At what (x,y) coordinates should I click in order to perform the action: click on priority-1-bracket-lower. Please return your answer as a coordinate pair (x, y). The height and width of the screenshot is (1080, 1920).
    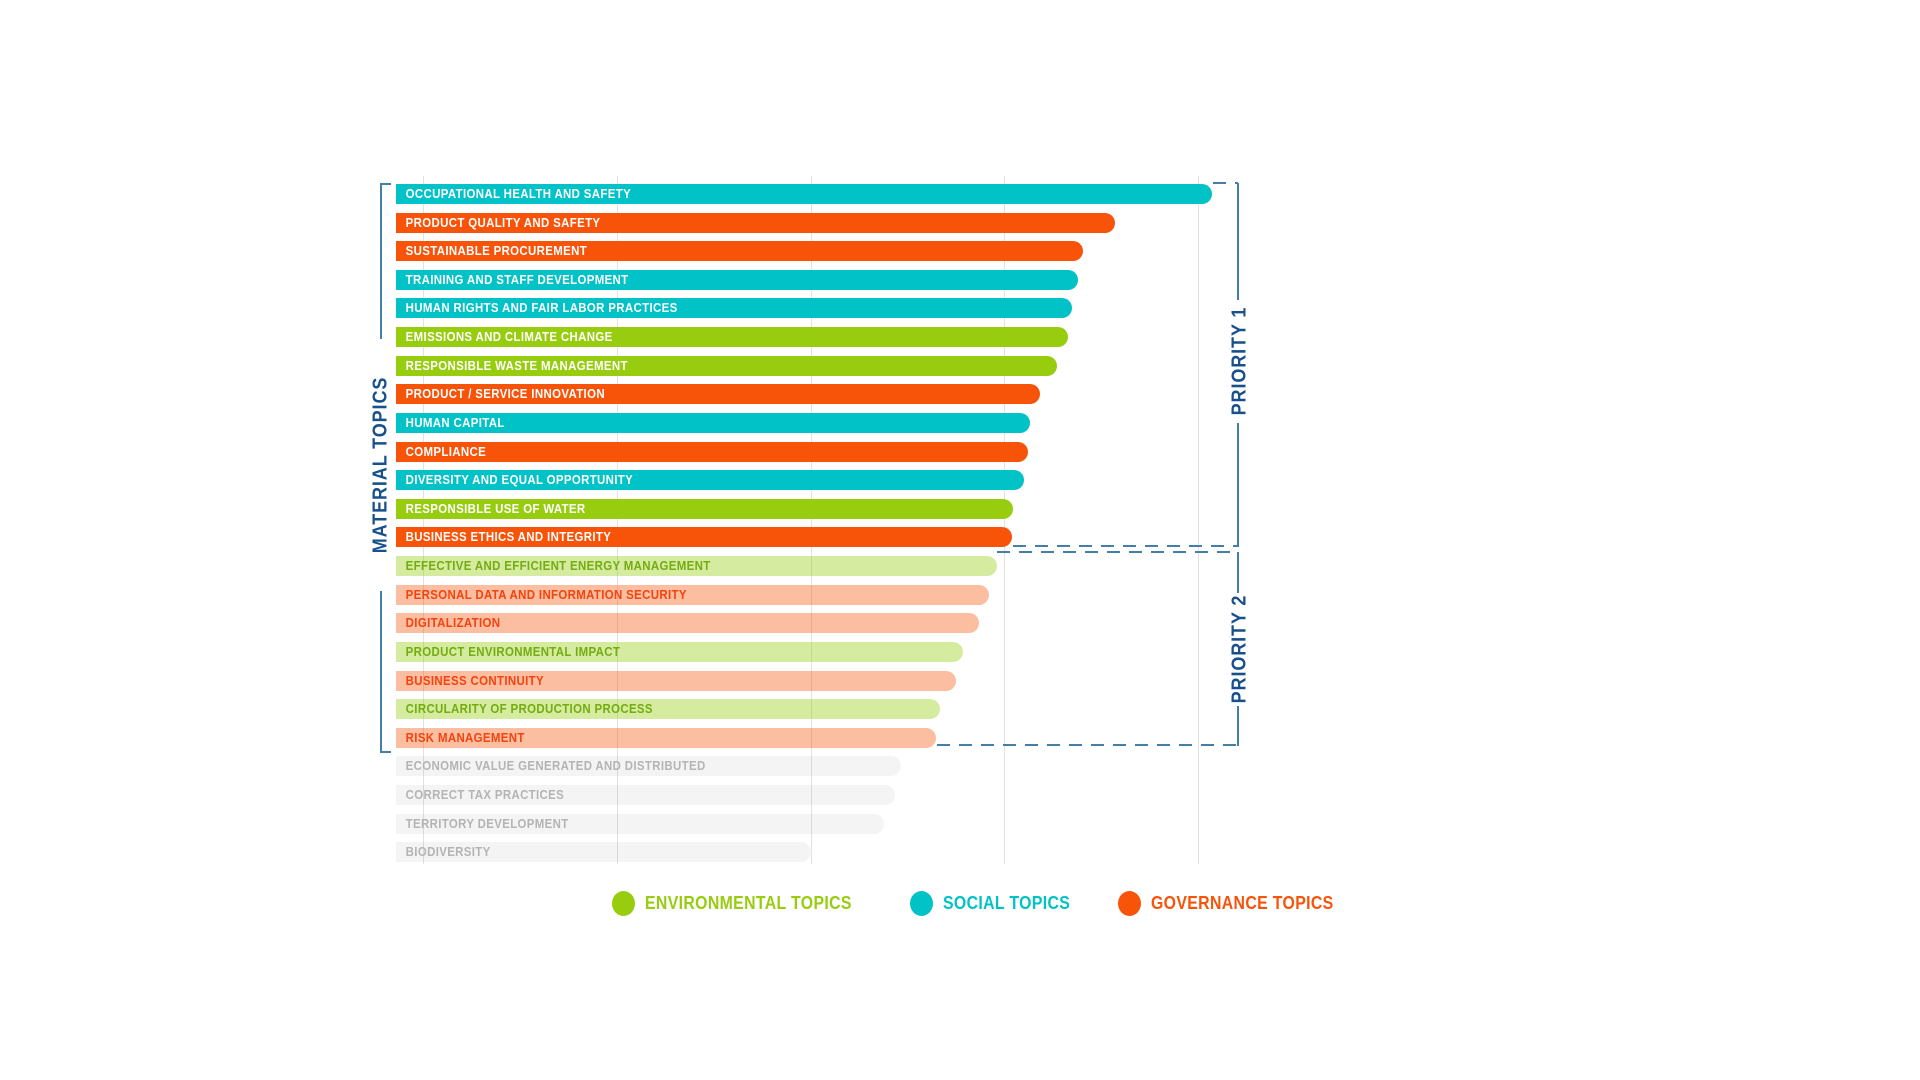
    Looking at the image, I should click on (1238, 485).